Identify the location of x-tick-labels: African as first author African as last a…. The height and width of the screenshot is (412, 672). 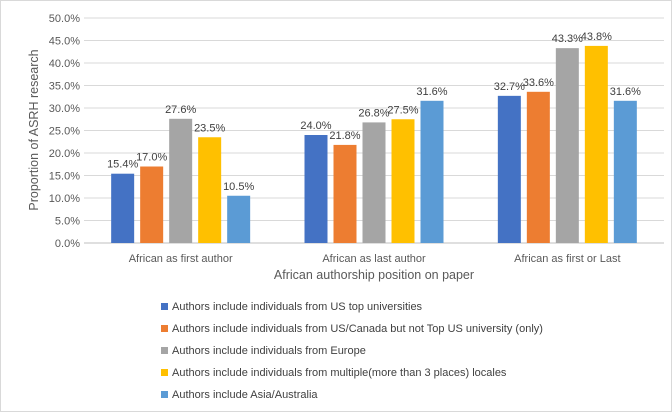
(375, 259).